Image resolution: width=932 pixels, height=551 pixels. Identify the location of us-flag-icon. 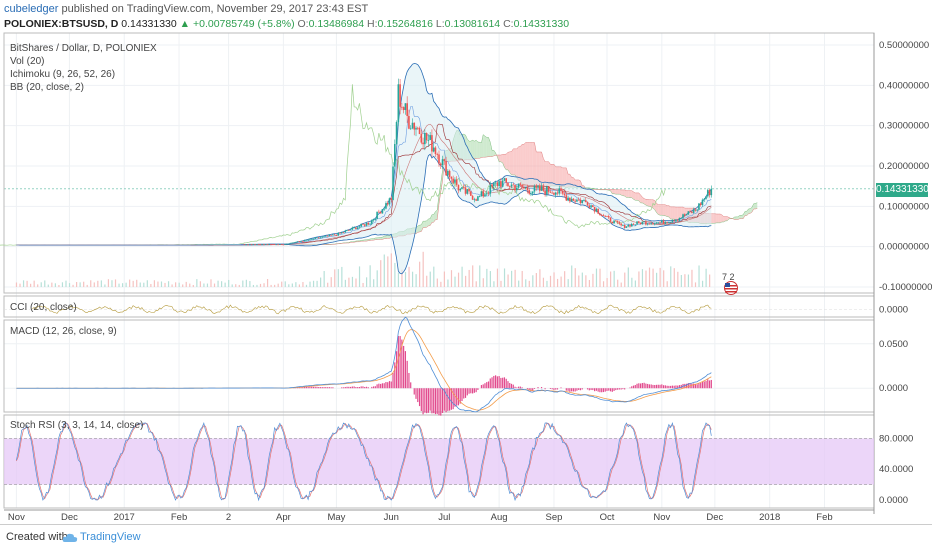
(731, 288).